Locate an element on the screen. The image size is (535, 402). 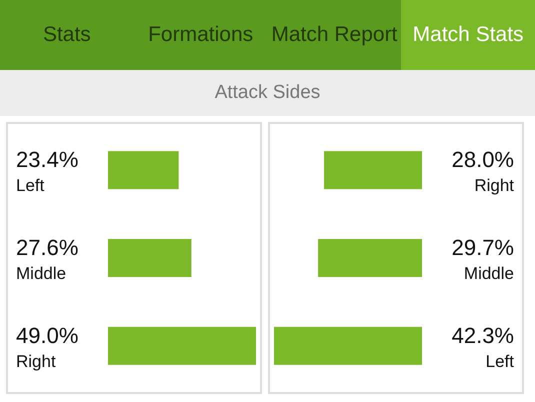
data-label: 29.7% is located at coordinates (483, 247).